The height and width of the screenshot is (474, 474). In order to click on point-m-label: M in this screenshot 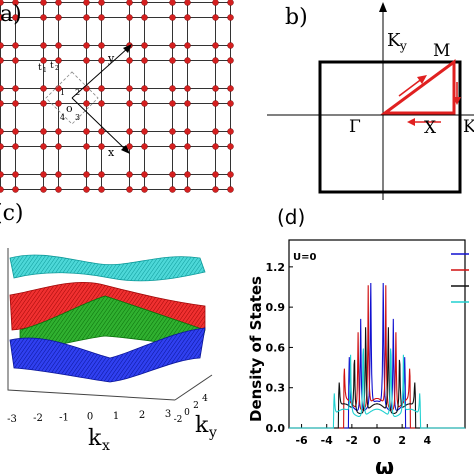, I will do `click(441, 51)`.